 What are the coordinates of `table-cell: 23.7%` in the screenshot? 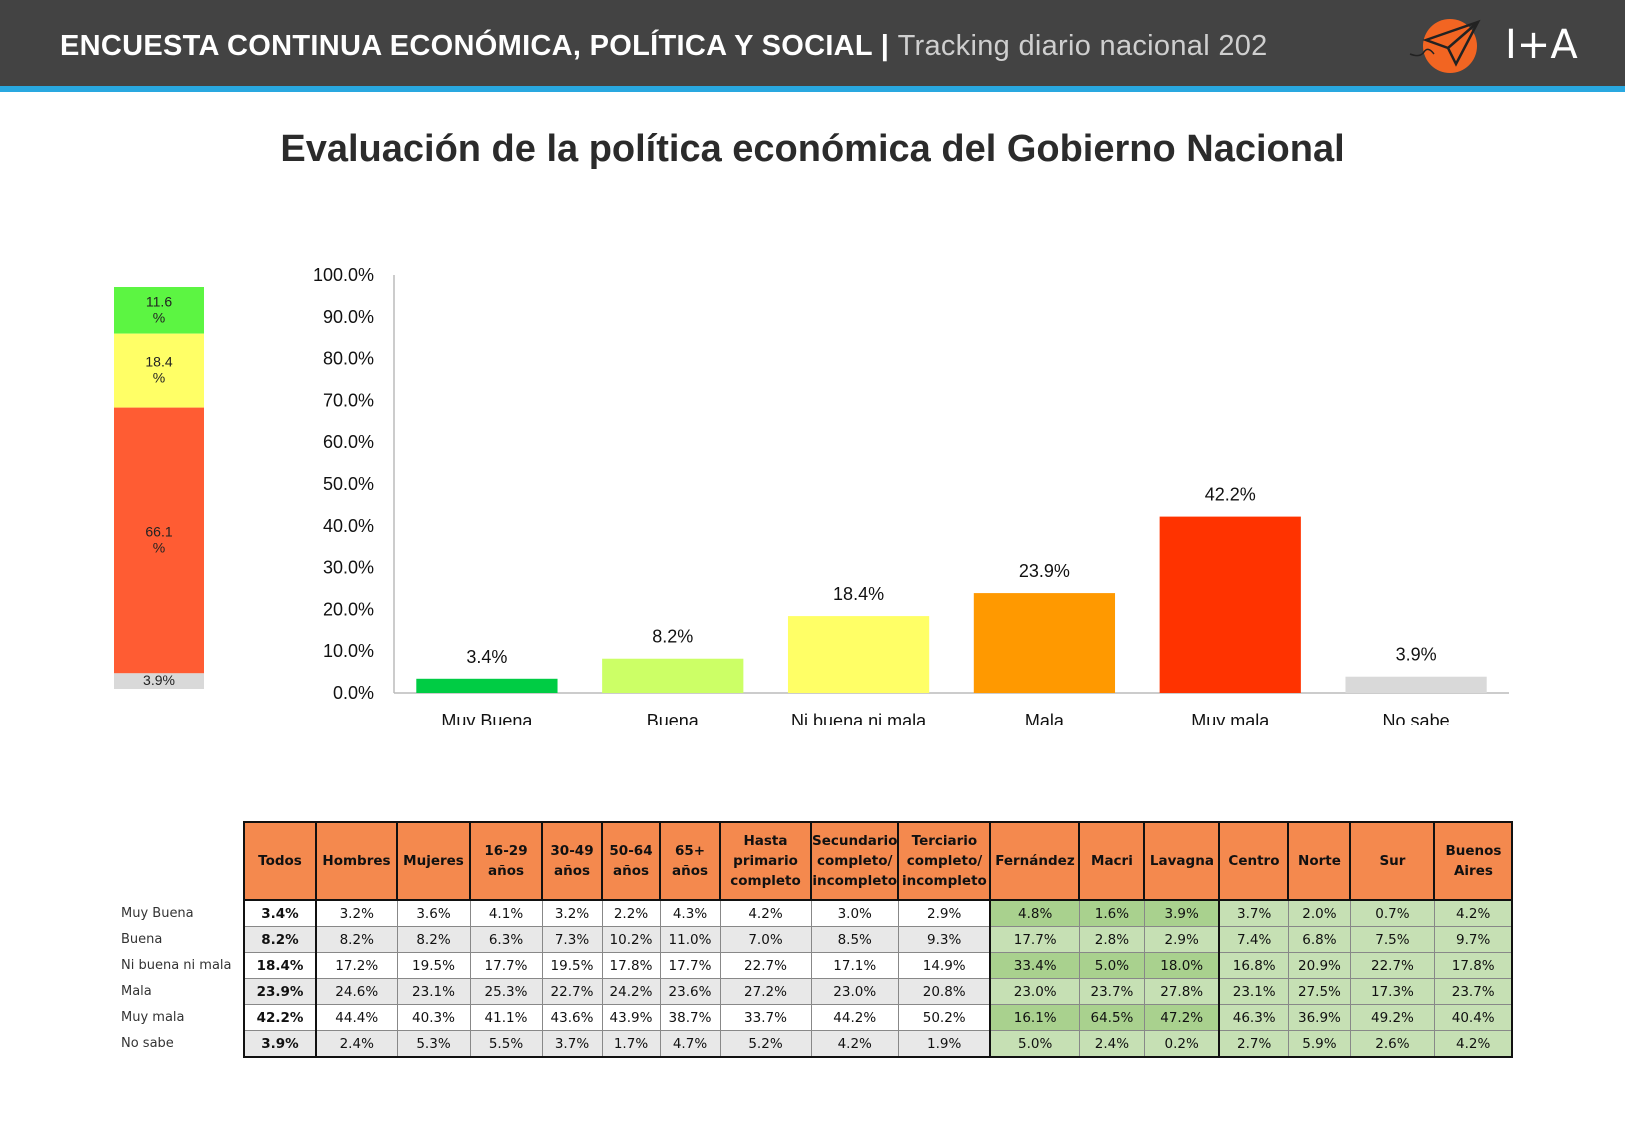 It's located at (1473, 991).